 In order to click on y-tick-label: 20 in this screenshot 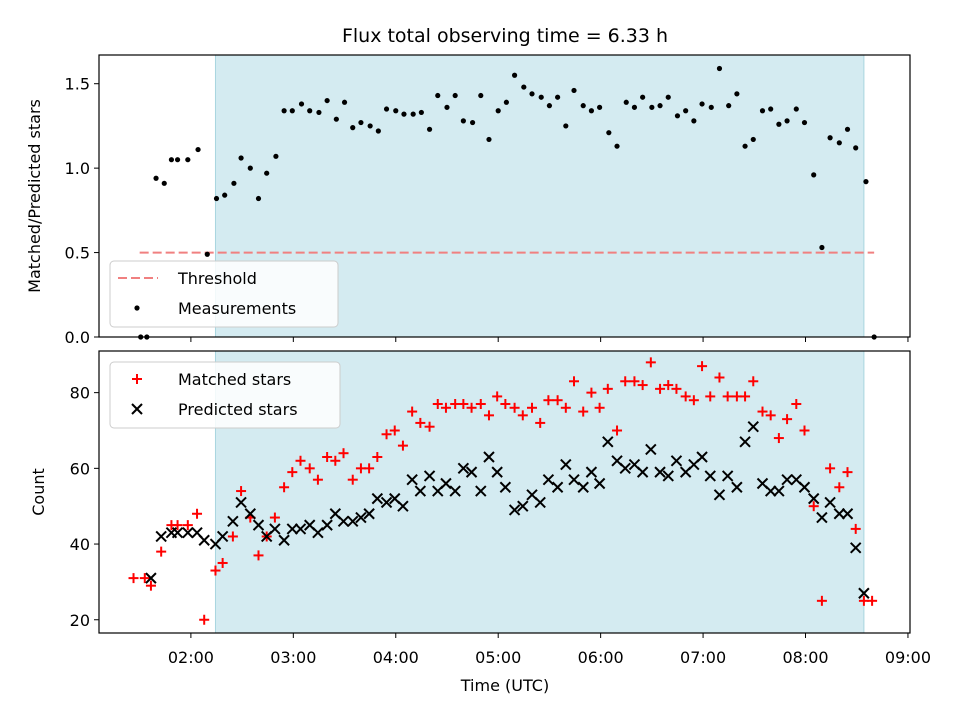, I will do `click(80, 620)`.